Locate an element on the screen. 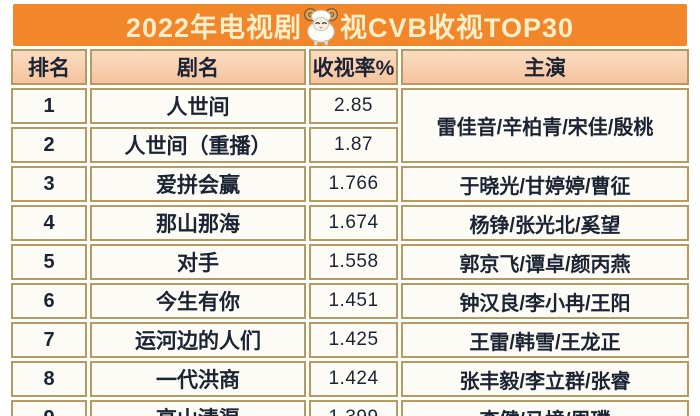 Image resolution: width=700 pixels, height=416 pixels. rank-cell: 5 is located at coordinates (49, 262).